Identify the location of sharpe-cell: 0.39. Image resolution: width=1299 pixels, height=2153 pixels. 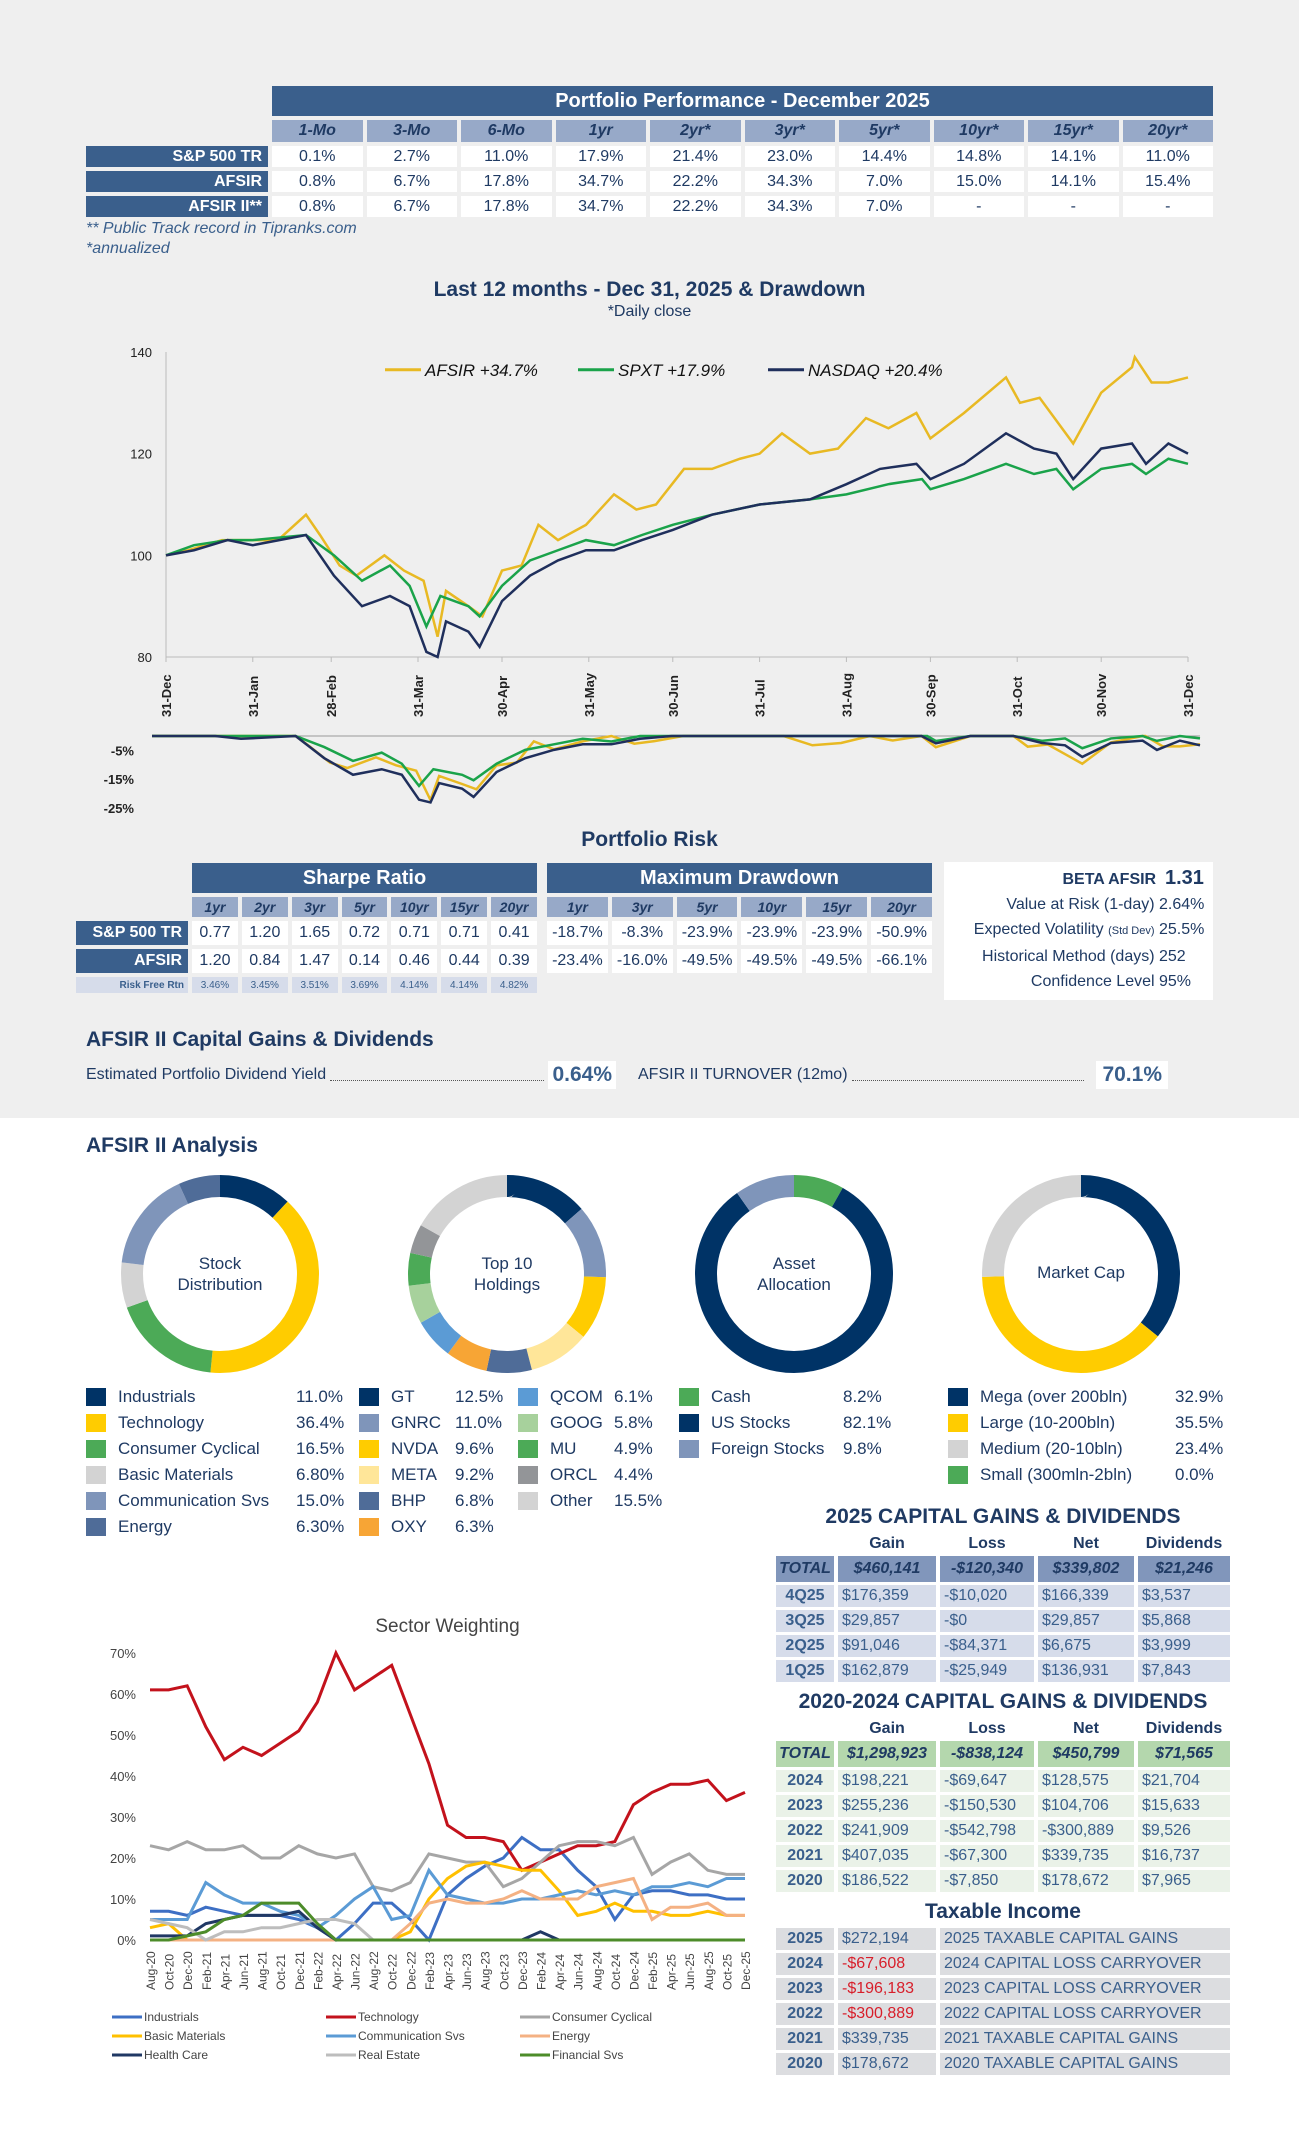
(514, 961).